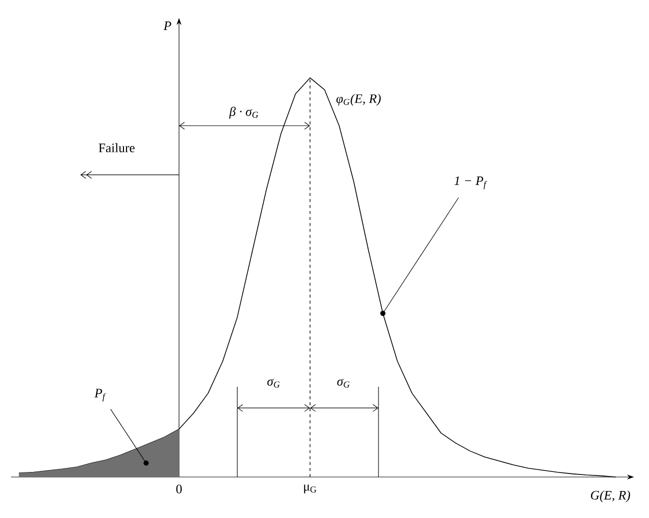 The image size is (649, 518). What do you see at coordinates (168, 26) in the screenshot?
I see `y-axis-title: P` at bounding box center [168, 26].